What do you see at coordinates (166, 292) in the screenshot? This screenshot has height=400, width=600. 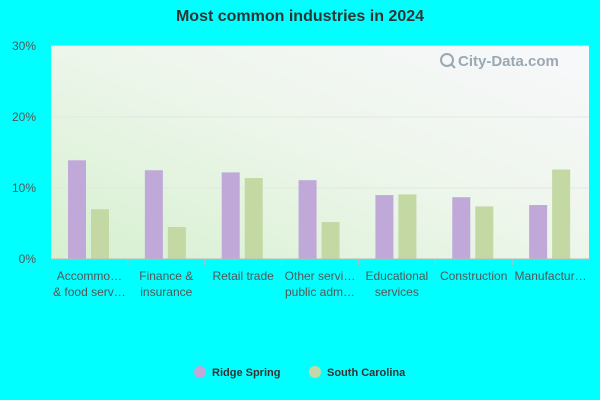 I see `x-category-label: insurance` at bounding box center [166, 292].